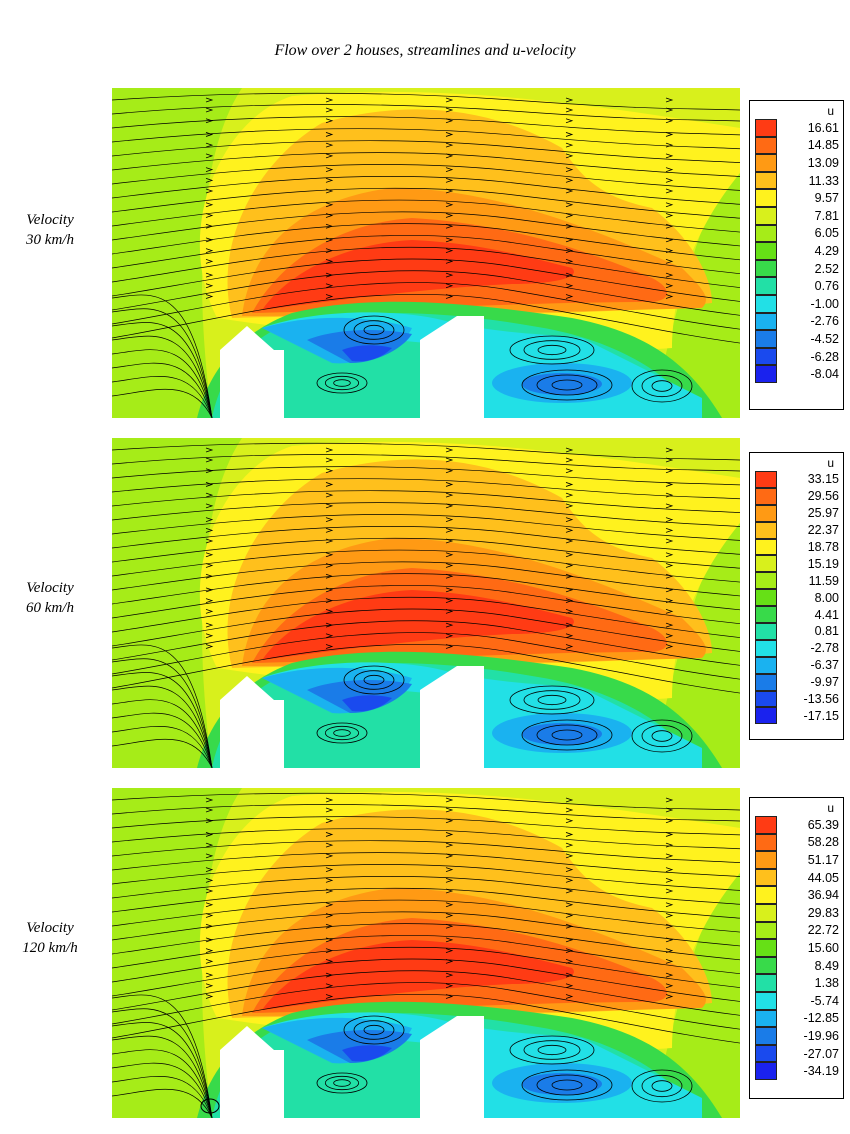 The height and width of the screenshot is (1134, 850). Describe the element at coordinates (797, 965) in the screenshot. I see `legend-row: 8.49` at that location.